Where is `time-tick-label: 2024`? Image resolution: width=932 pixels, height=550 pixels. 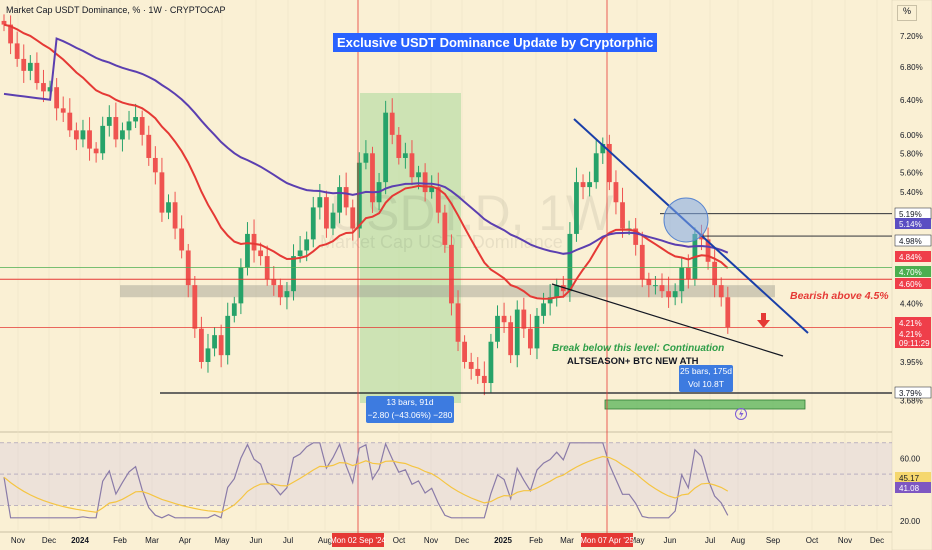 time-tick-label: 2024 is located at coordinates (80, 540).